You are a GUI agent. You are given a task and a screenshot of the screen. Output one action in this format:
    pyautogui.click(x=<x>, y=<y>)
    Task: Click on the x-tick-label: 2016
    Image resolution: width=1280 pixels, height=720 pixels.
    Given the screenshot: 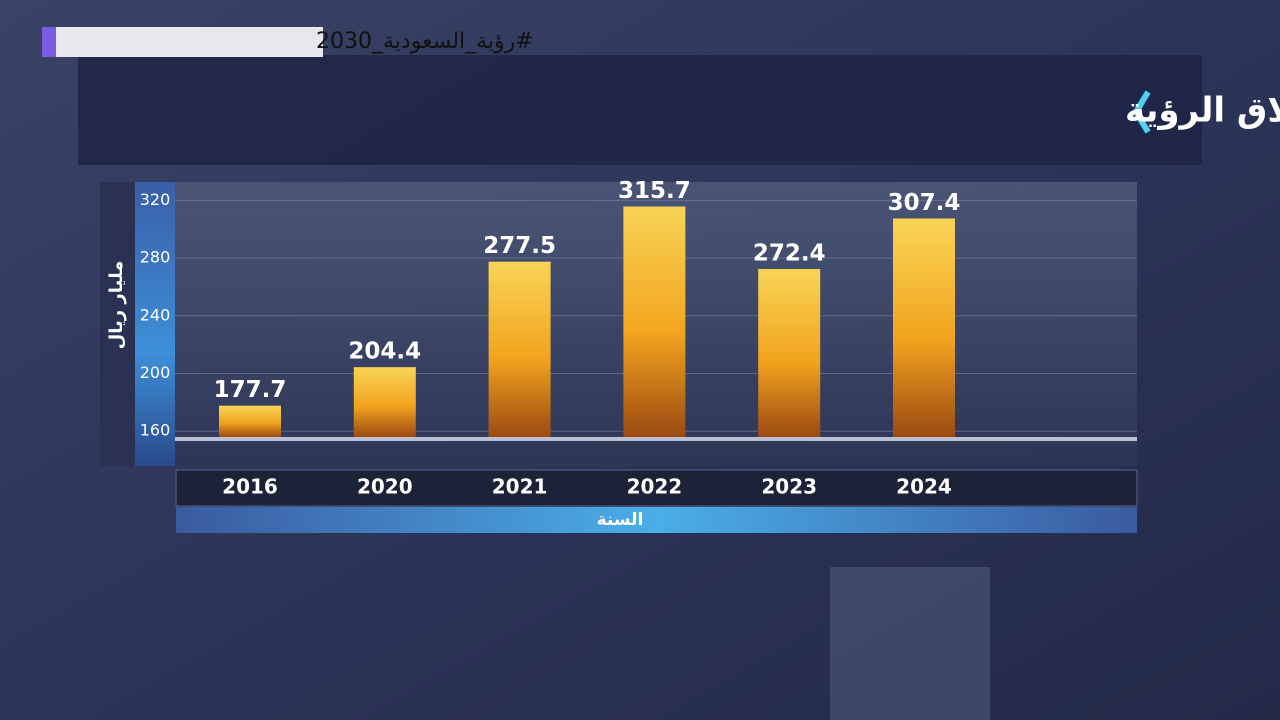 What is the action you would take?
    pyautogui.click(x=250, y=487)
    